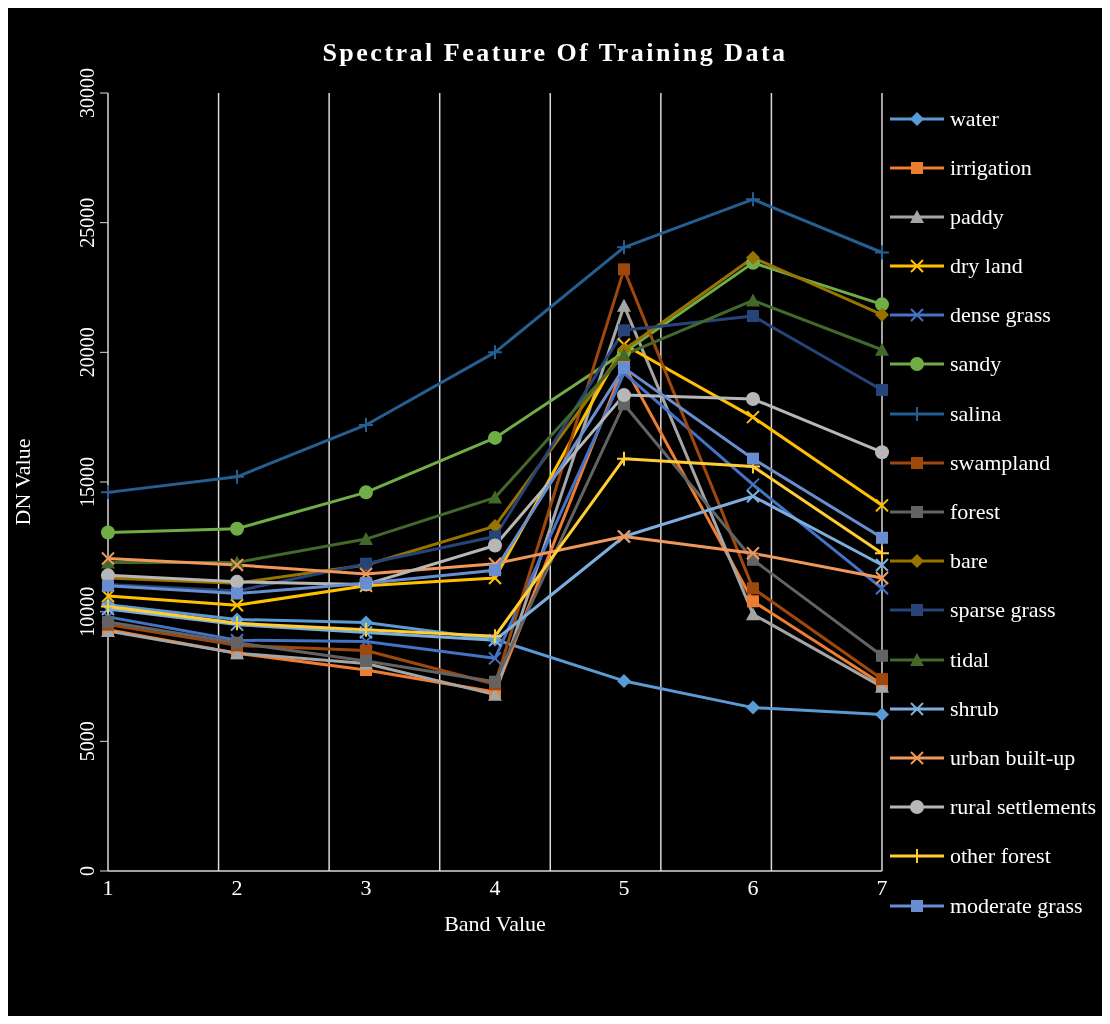 The image size is (1110, 1024). What do you see at coordinates (969, 659) in the screenshot?
I see `legend-label: tidal` at bounding box center [969, 659].